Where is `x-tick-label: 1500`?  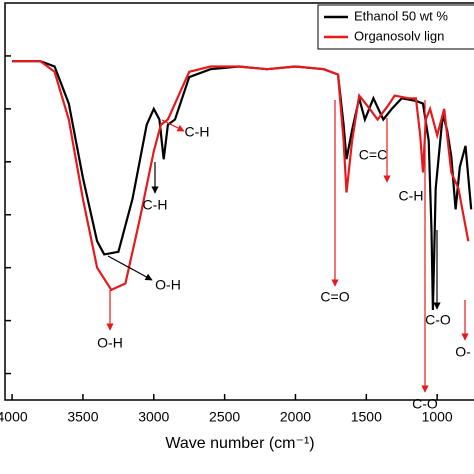 x-tick-label: 1500 is located at coordinates (366, 417).